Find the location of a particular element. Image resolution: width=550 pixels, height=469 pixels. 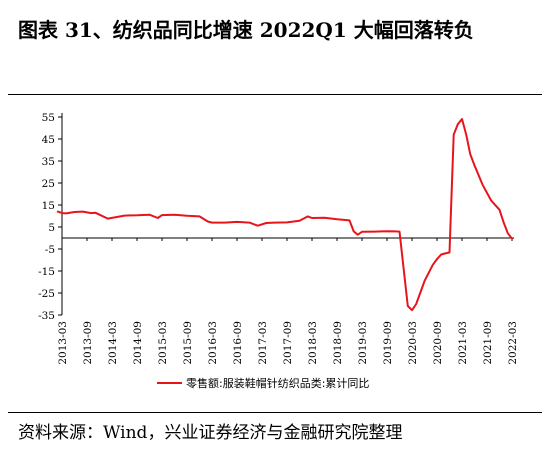

x-tick-label: 2017-09 is located at coordinates (288, 343).